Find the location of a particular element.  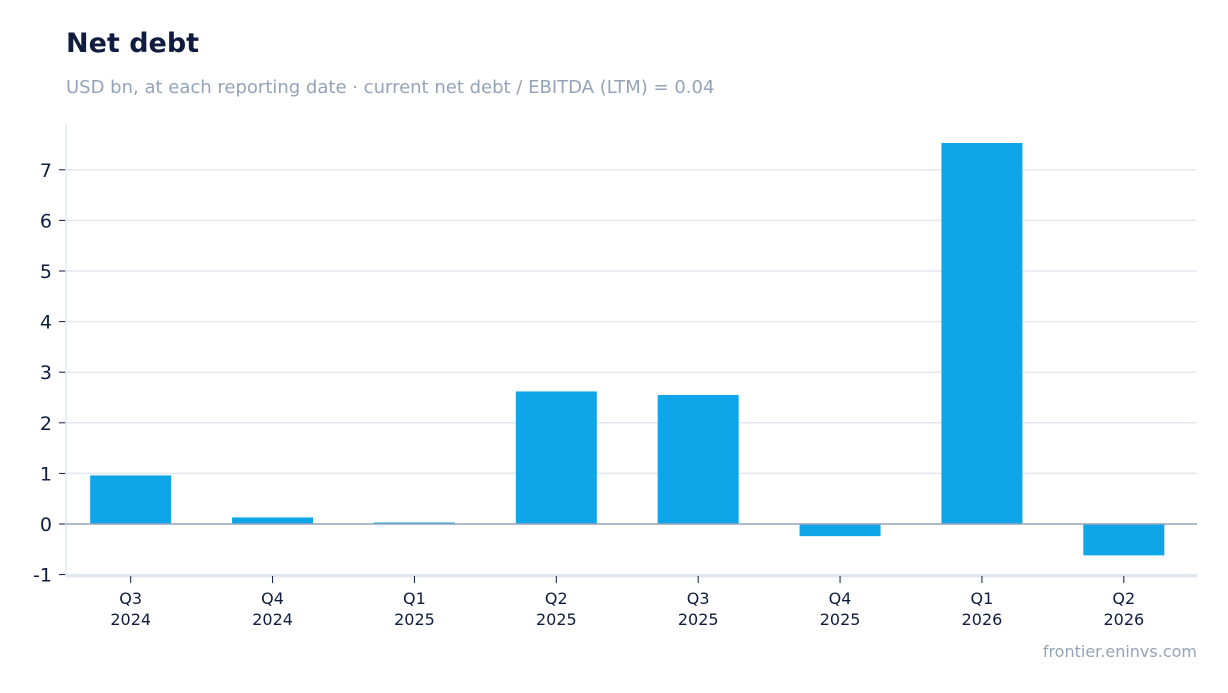

chart-title: Net debt is located at coordinates (133, 43).